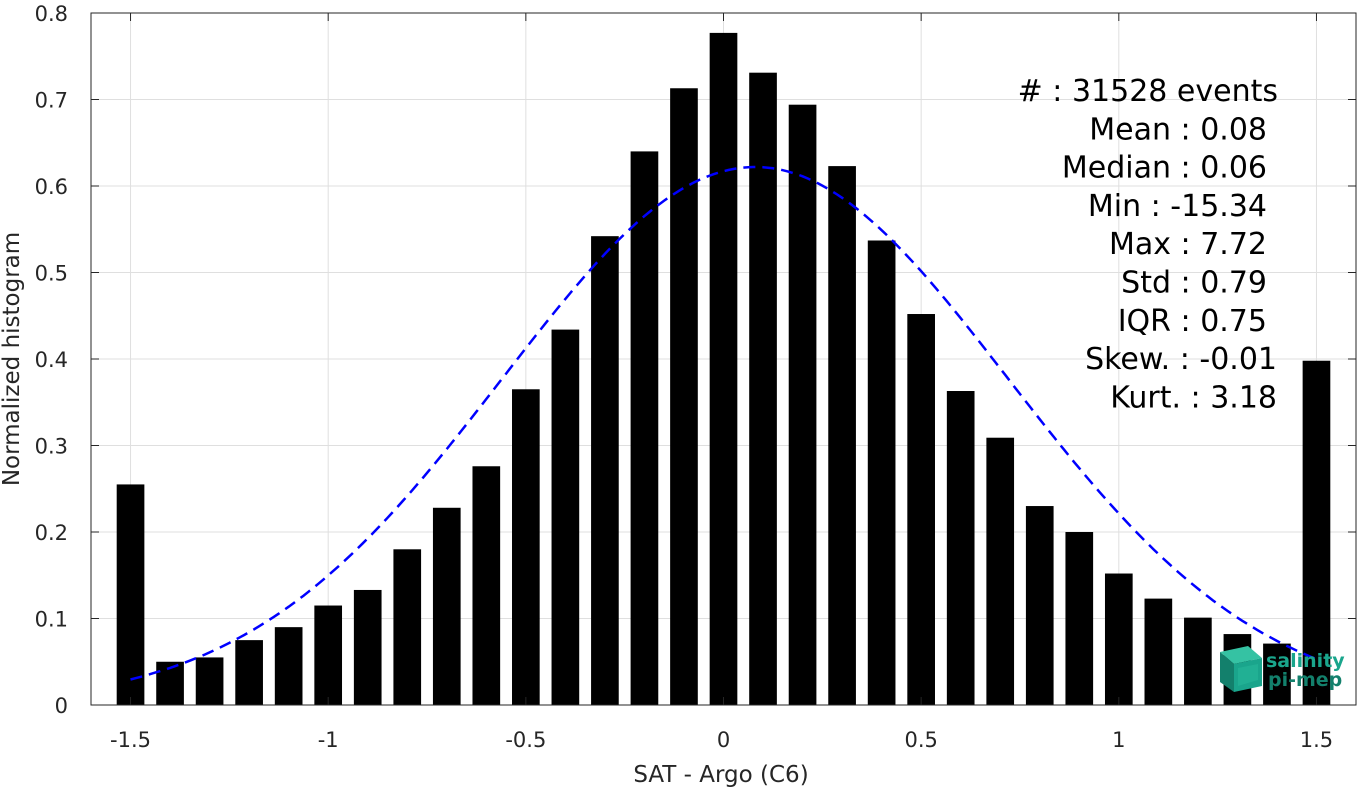  Describe the element at coordinates (12, 359) in the screenshot. I see `y-axis-title: Normalized histogram` at that location.